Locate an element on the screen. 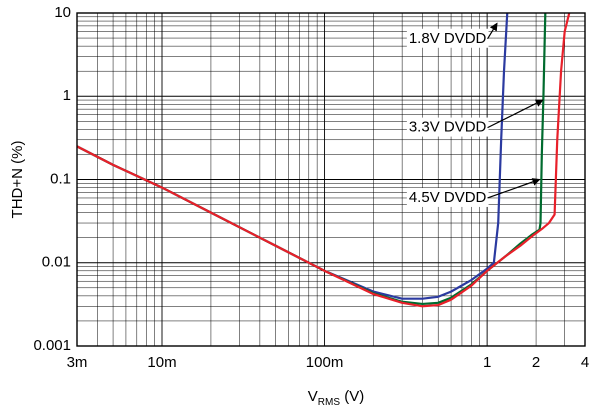 This screenshot has height=415, width=600. annotation-layer: 1.8V DVDD 3.3V DVDD 4.5V DVDD is located at coordinates (475, 114).